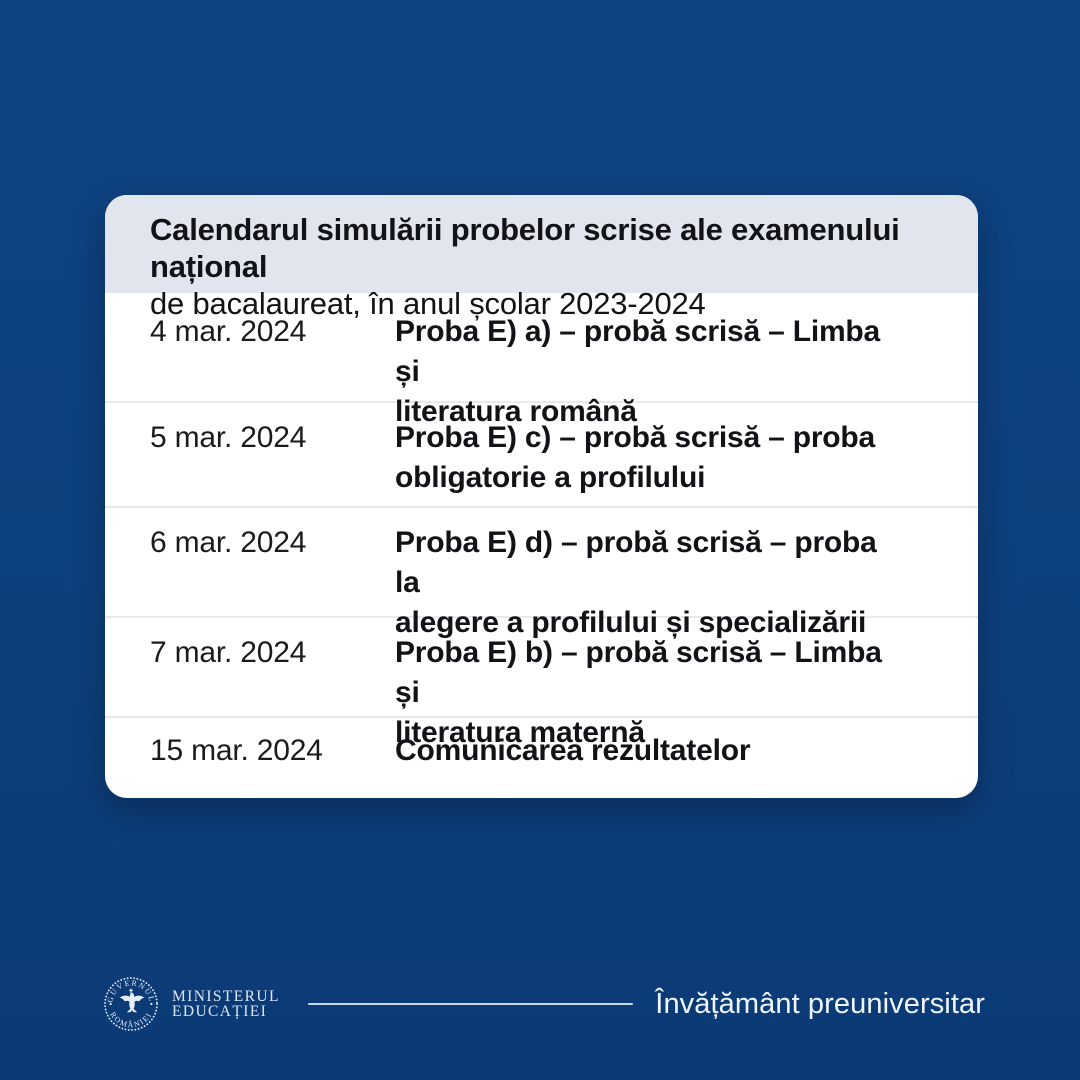  What do you see at coordinates (131, 991) in the screenshot?
I see `seal-cross-icon` at bounding box center [131, 991].